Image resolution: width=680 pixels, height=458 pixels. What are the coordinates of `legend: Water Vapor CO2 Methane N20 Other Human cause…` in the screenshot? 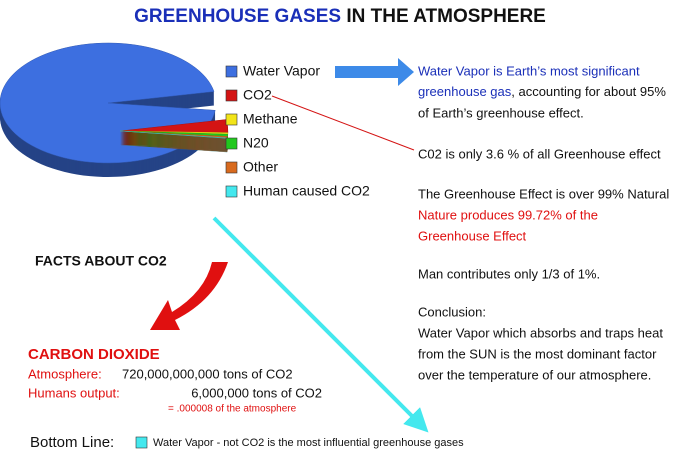 It's located at (297, 131).